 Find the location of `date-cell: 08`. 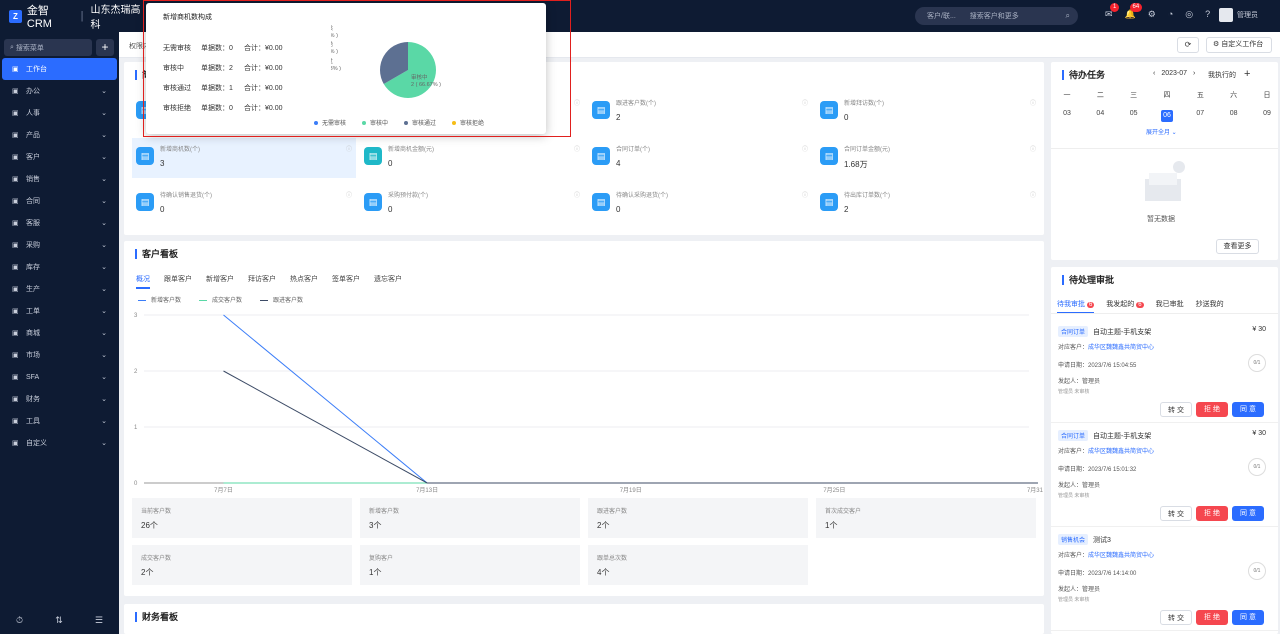

date-cell: 08 is located at coordinates (1233, 113).